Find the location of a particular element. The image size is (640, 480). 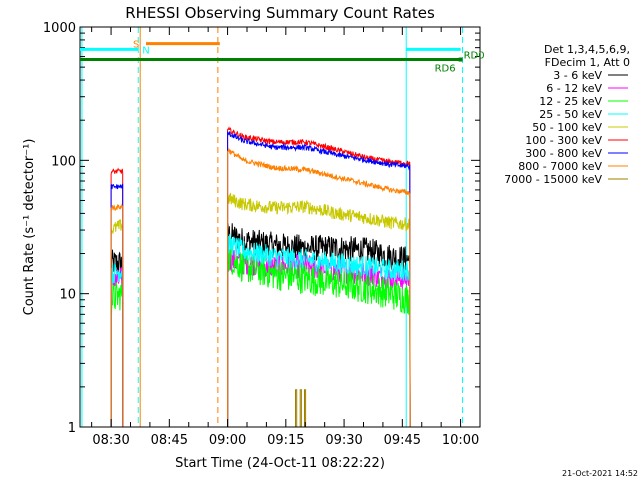

flag-label-0: S is located at coordinates (136, 45).